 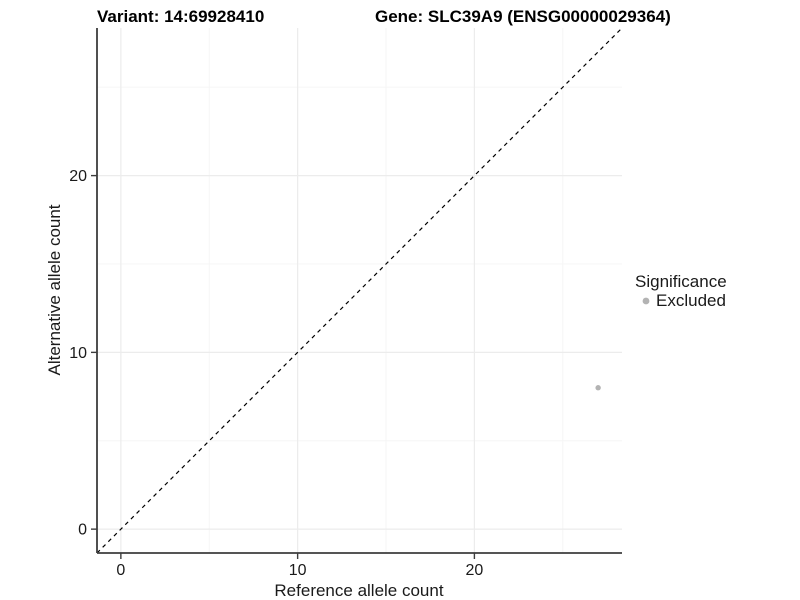 What do you see at coordinates (78, 176) in the screenshot?
I see `y-tick-label: 20` at bounding box center [78, 176].